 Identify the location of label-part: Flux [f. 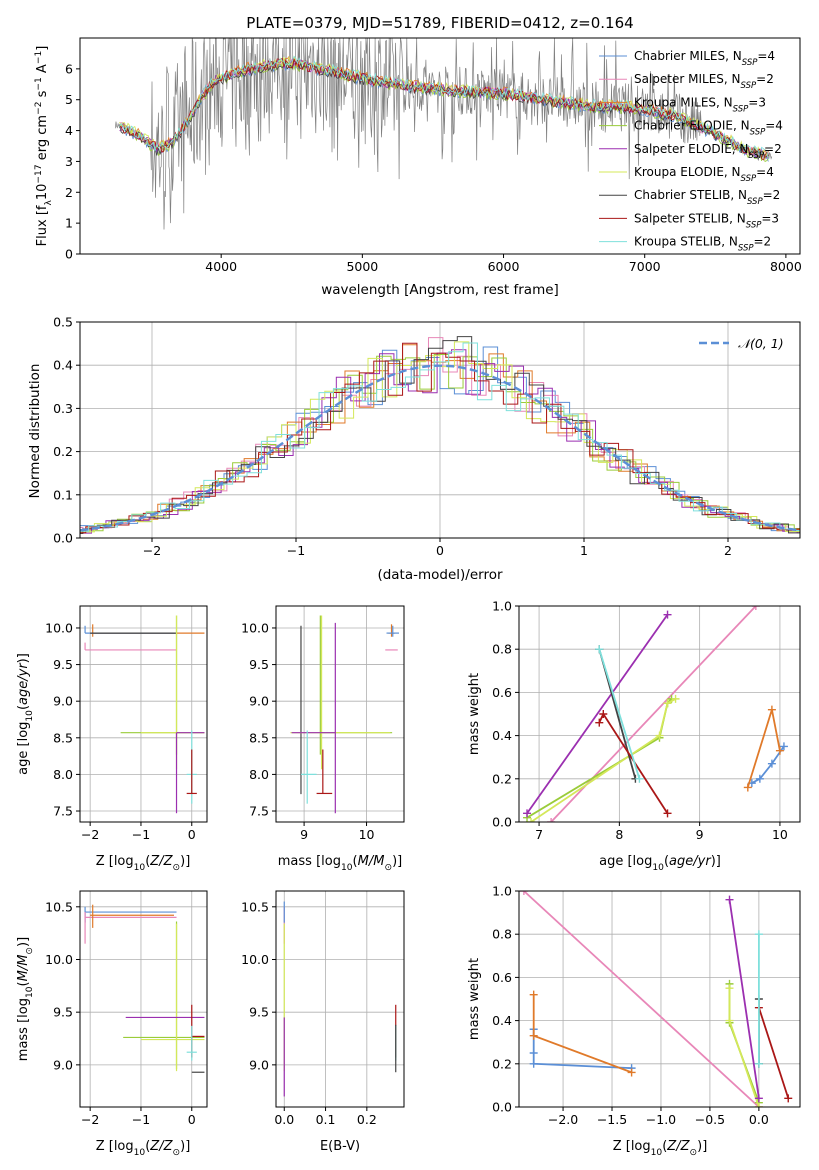
(42, 225).